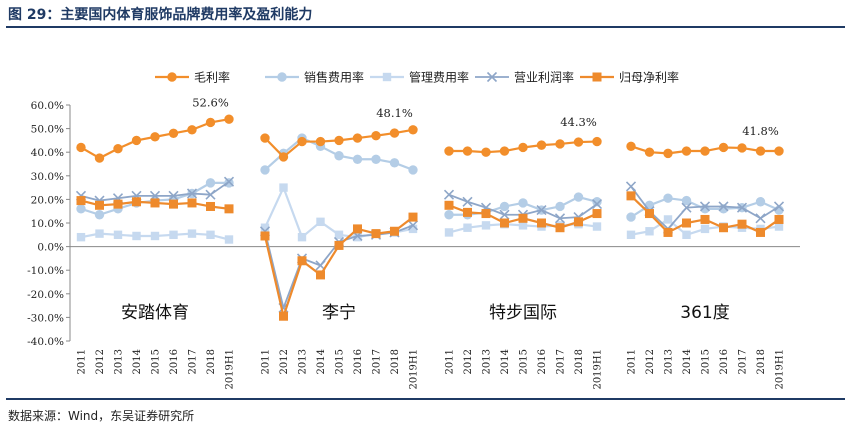 The height and width of the screenshot is (431, 851). I want to click on title-rule, so click(425, 27).